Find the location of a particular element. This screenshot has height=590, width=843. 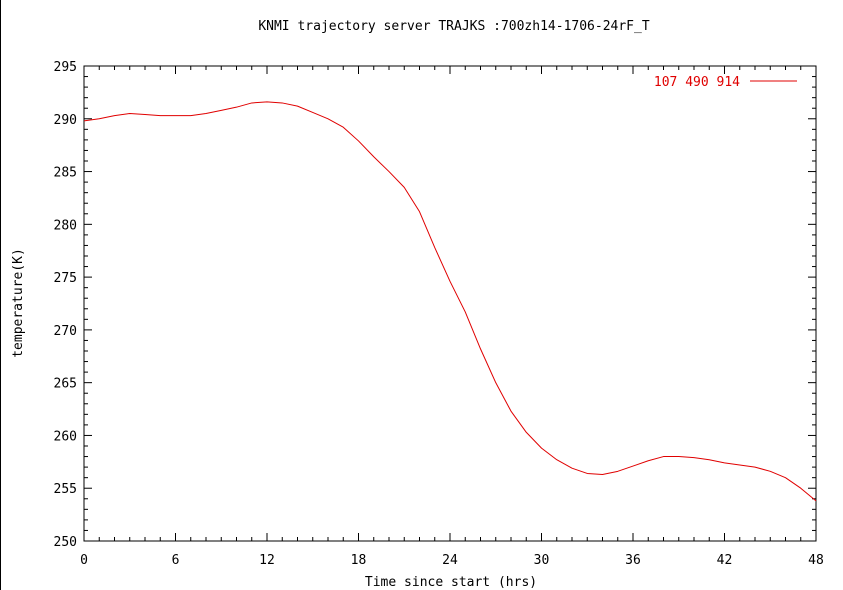

y-tick-label: 255 is located at coordinates (65, 489).